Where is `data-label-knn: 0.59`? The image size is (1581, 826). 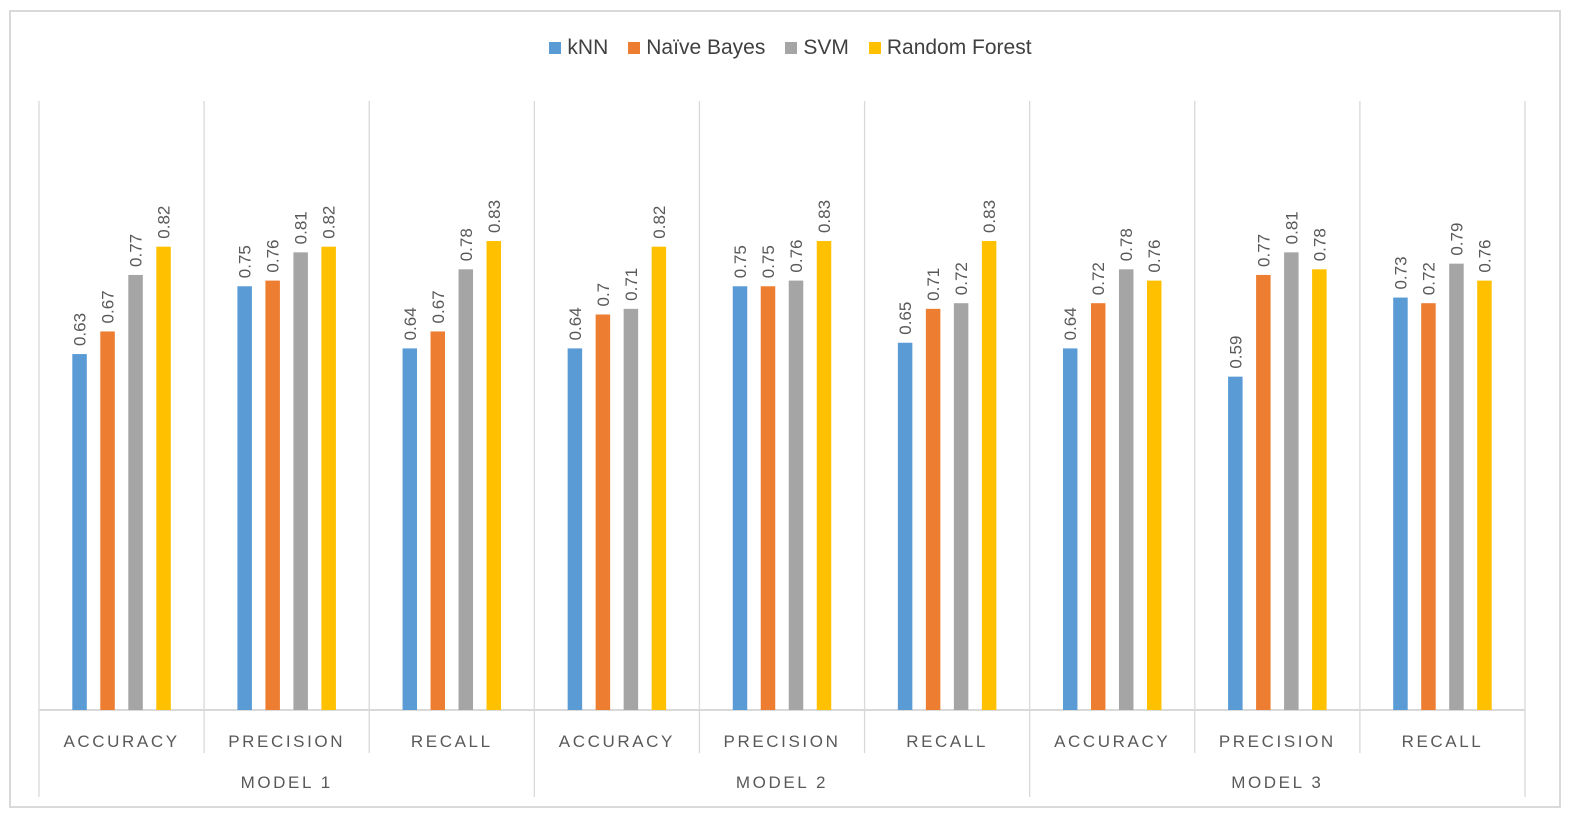
data-label-knn: 0.59 is located at coordinates (1235, 352).